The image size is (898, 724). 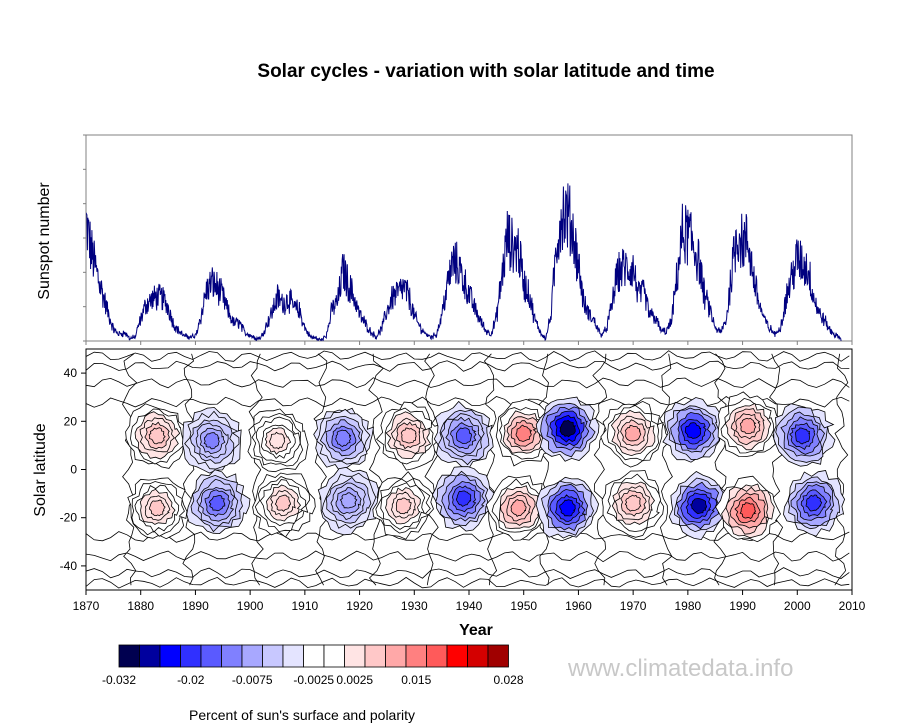 What do you see at coordinates (305, 606) in the screenshot?
I see `year-tick-label: 1910` at bounding box center [305, 606].